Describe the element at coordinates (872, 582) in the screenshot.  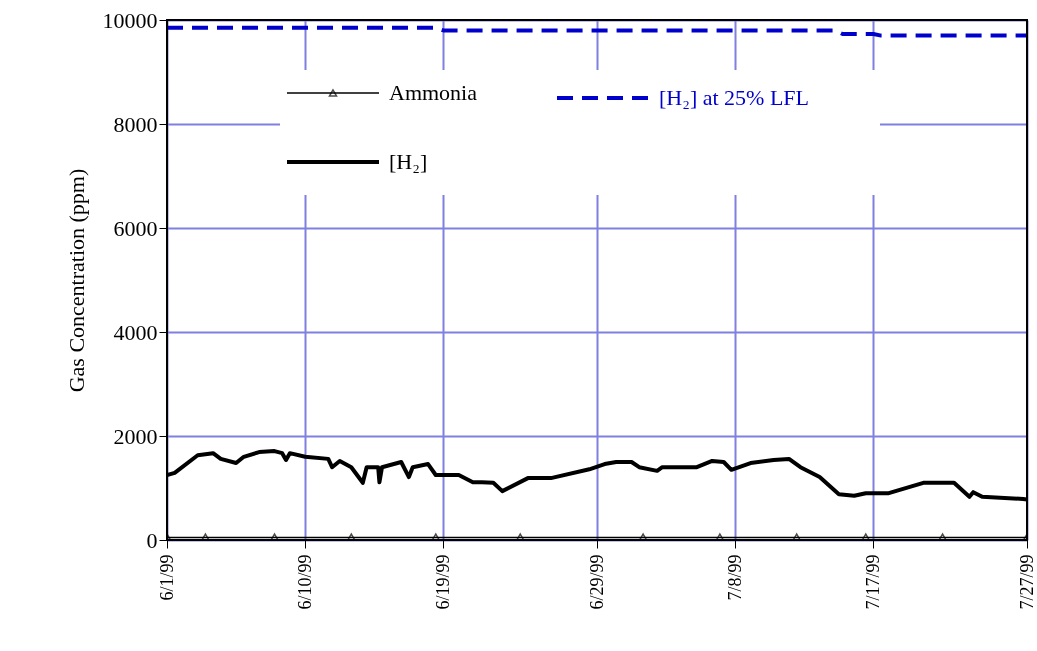
I see `x-tick-label: 7/17/99` at that location.